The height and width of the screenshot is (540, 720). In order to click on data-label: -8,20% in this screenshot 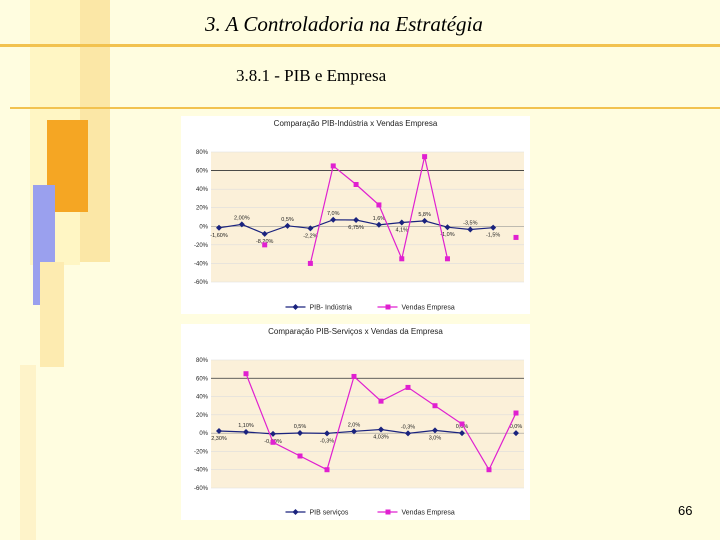, I will do `click(265, 242)`.